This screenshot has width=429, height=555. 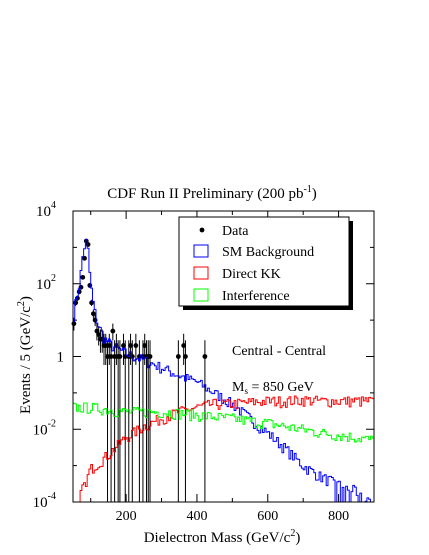 I want to click on x-axis-label-superscript: 2, so click(x=292, y=533).